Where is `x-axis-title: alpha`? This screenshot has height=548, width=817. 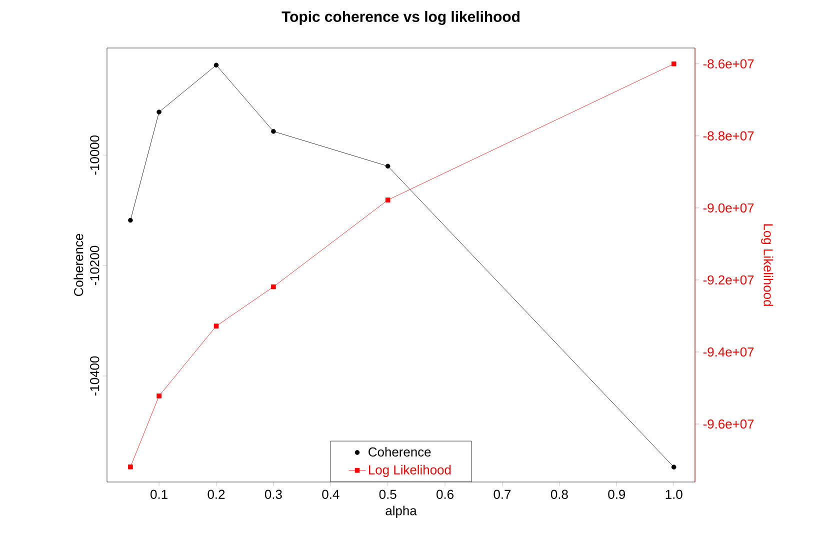
x-axis-title: alpha is located at coordinates (401, 512).